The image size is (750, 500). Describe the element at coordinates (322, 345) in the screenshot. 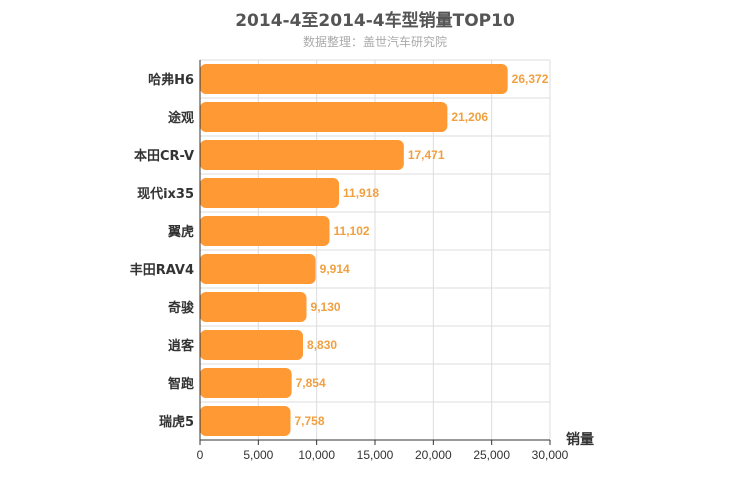

I see `value-label: 8,830` at that location.